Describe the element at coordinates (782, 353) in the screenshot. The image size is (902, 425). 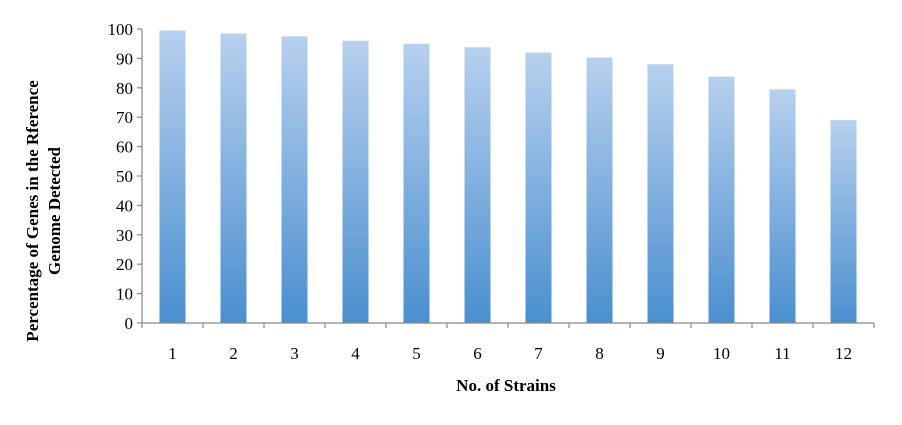
I see `x-tick-label-11: 11` at that location.